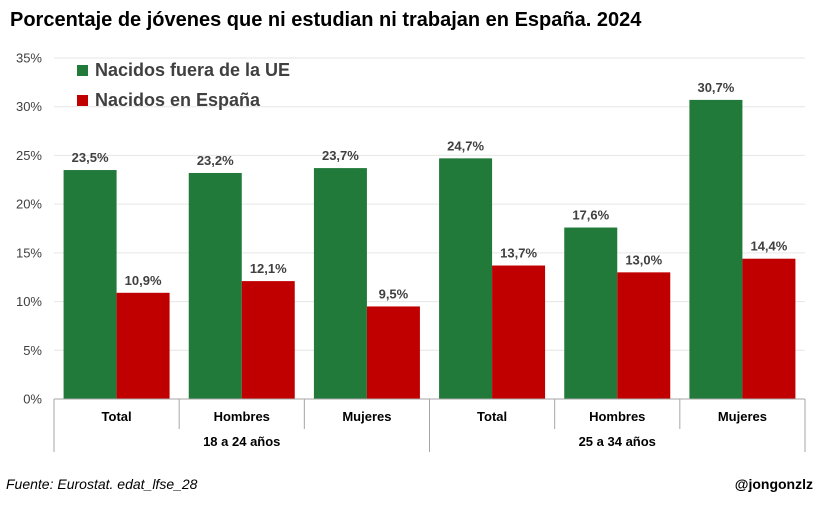 The image size is (825, 505). I want to click on y-tick-label: 20%, so click(29, 204).